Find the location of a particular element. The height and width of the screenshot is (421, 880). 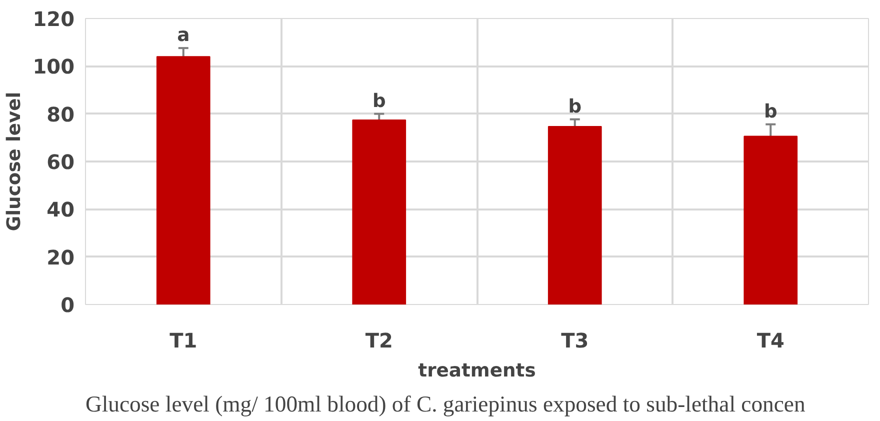

y-tick-label: 80 is located at coordinates (60, 114).